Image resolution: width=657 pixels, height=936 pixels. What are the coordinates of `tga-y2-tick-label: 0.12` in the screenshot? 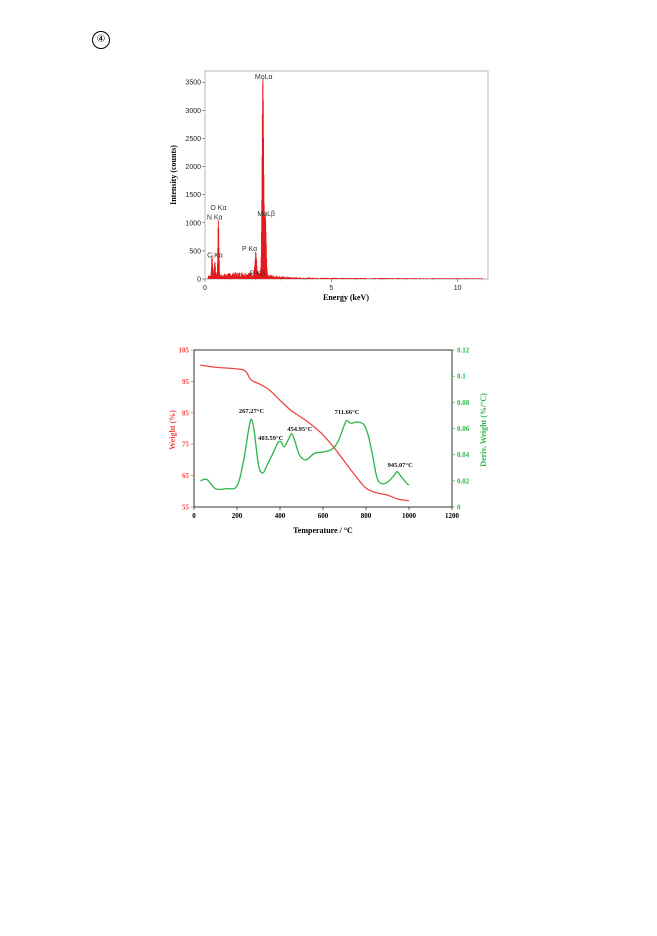 It's located at (463, 351).